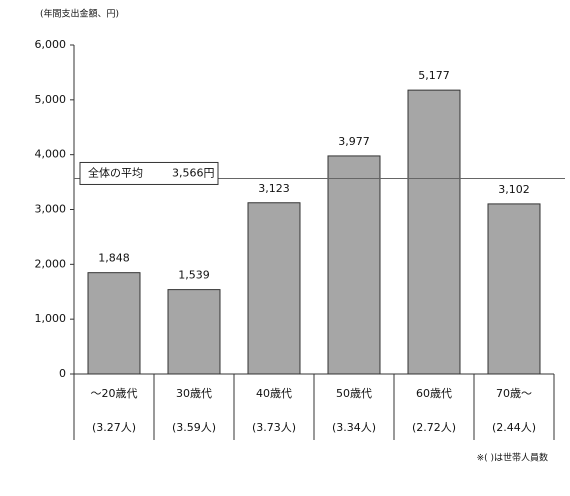 The height and width of the screenshot is (496, 570). I want to click on y-tick-label: 3,000, so click(51, 209).